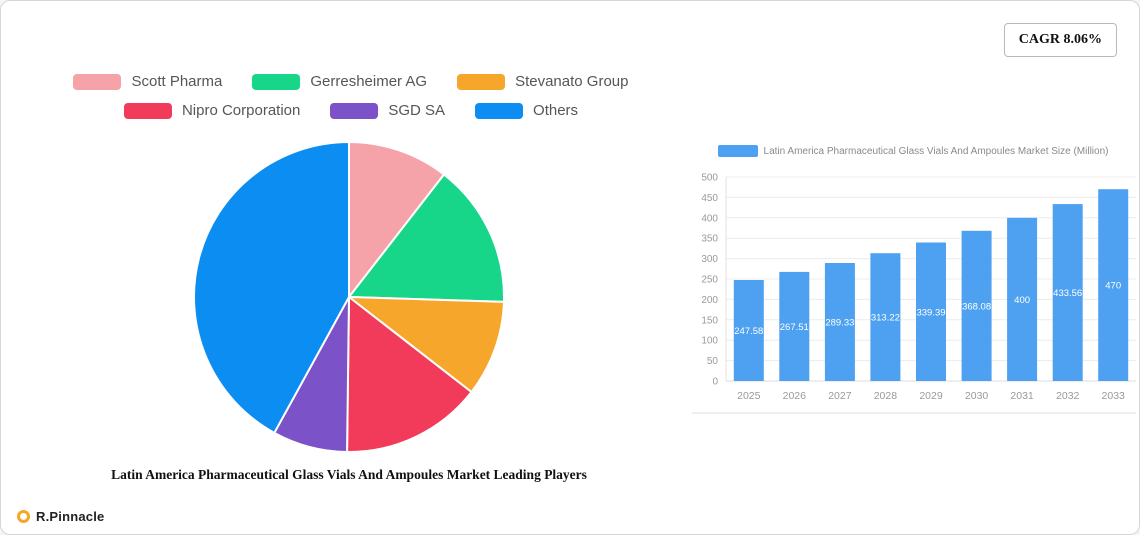  What do you see at coordinates (709, 280) in the screenshot?
I see `y-axis-tick-label: 250` at bounding box center [709, 280].